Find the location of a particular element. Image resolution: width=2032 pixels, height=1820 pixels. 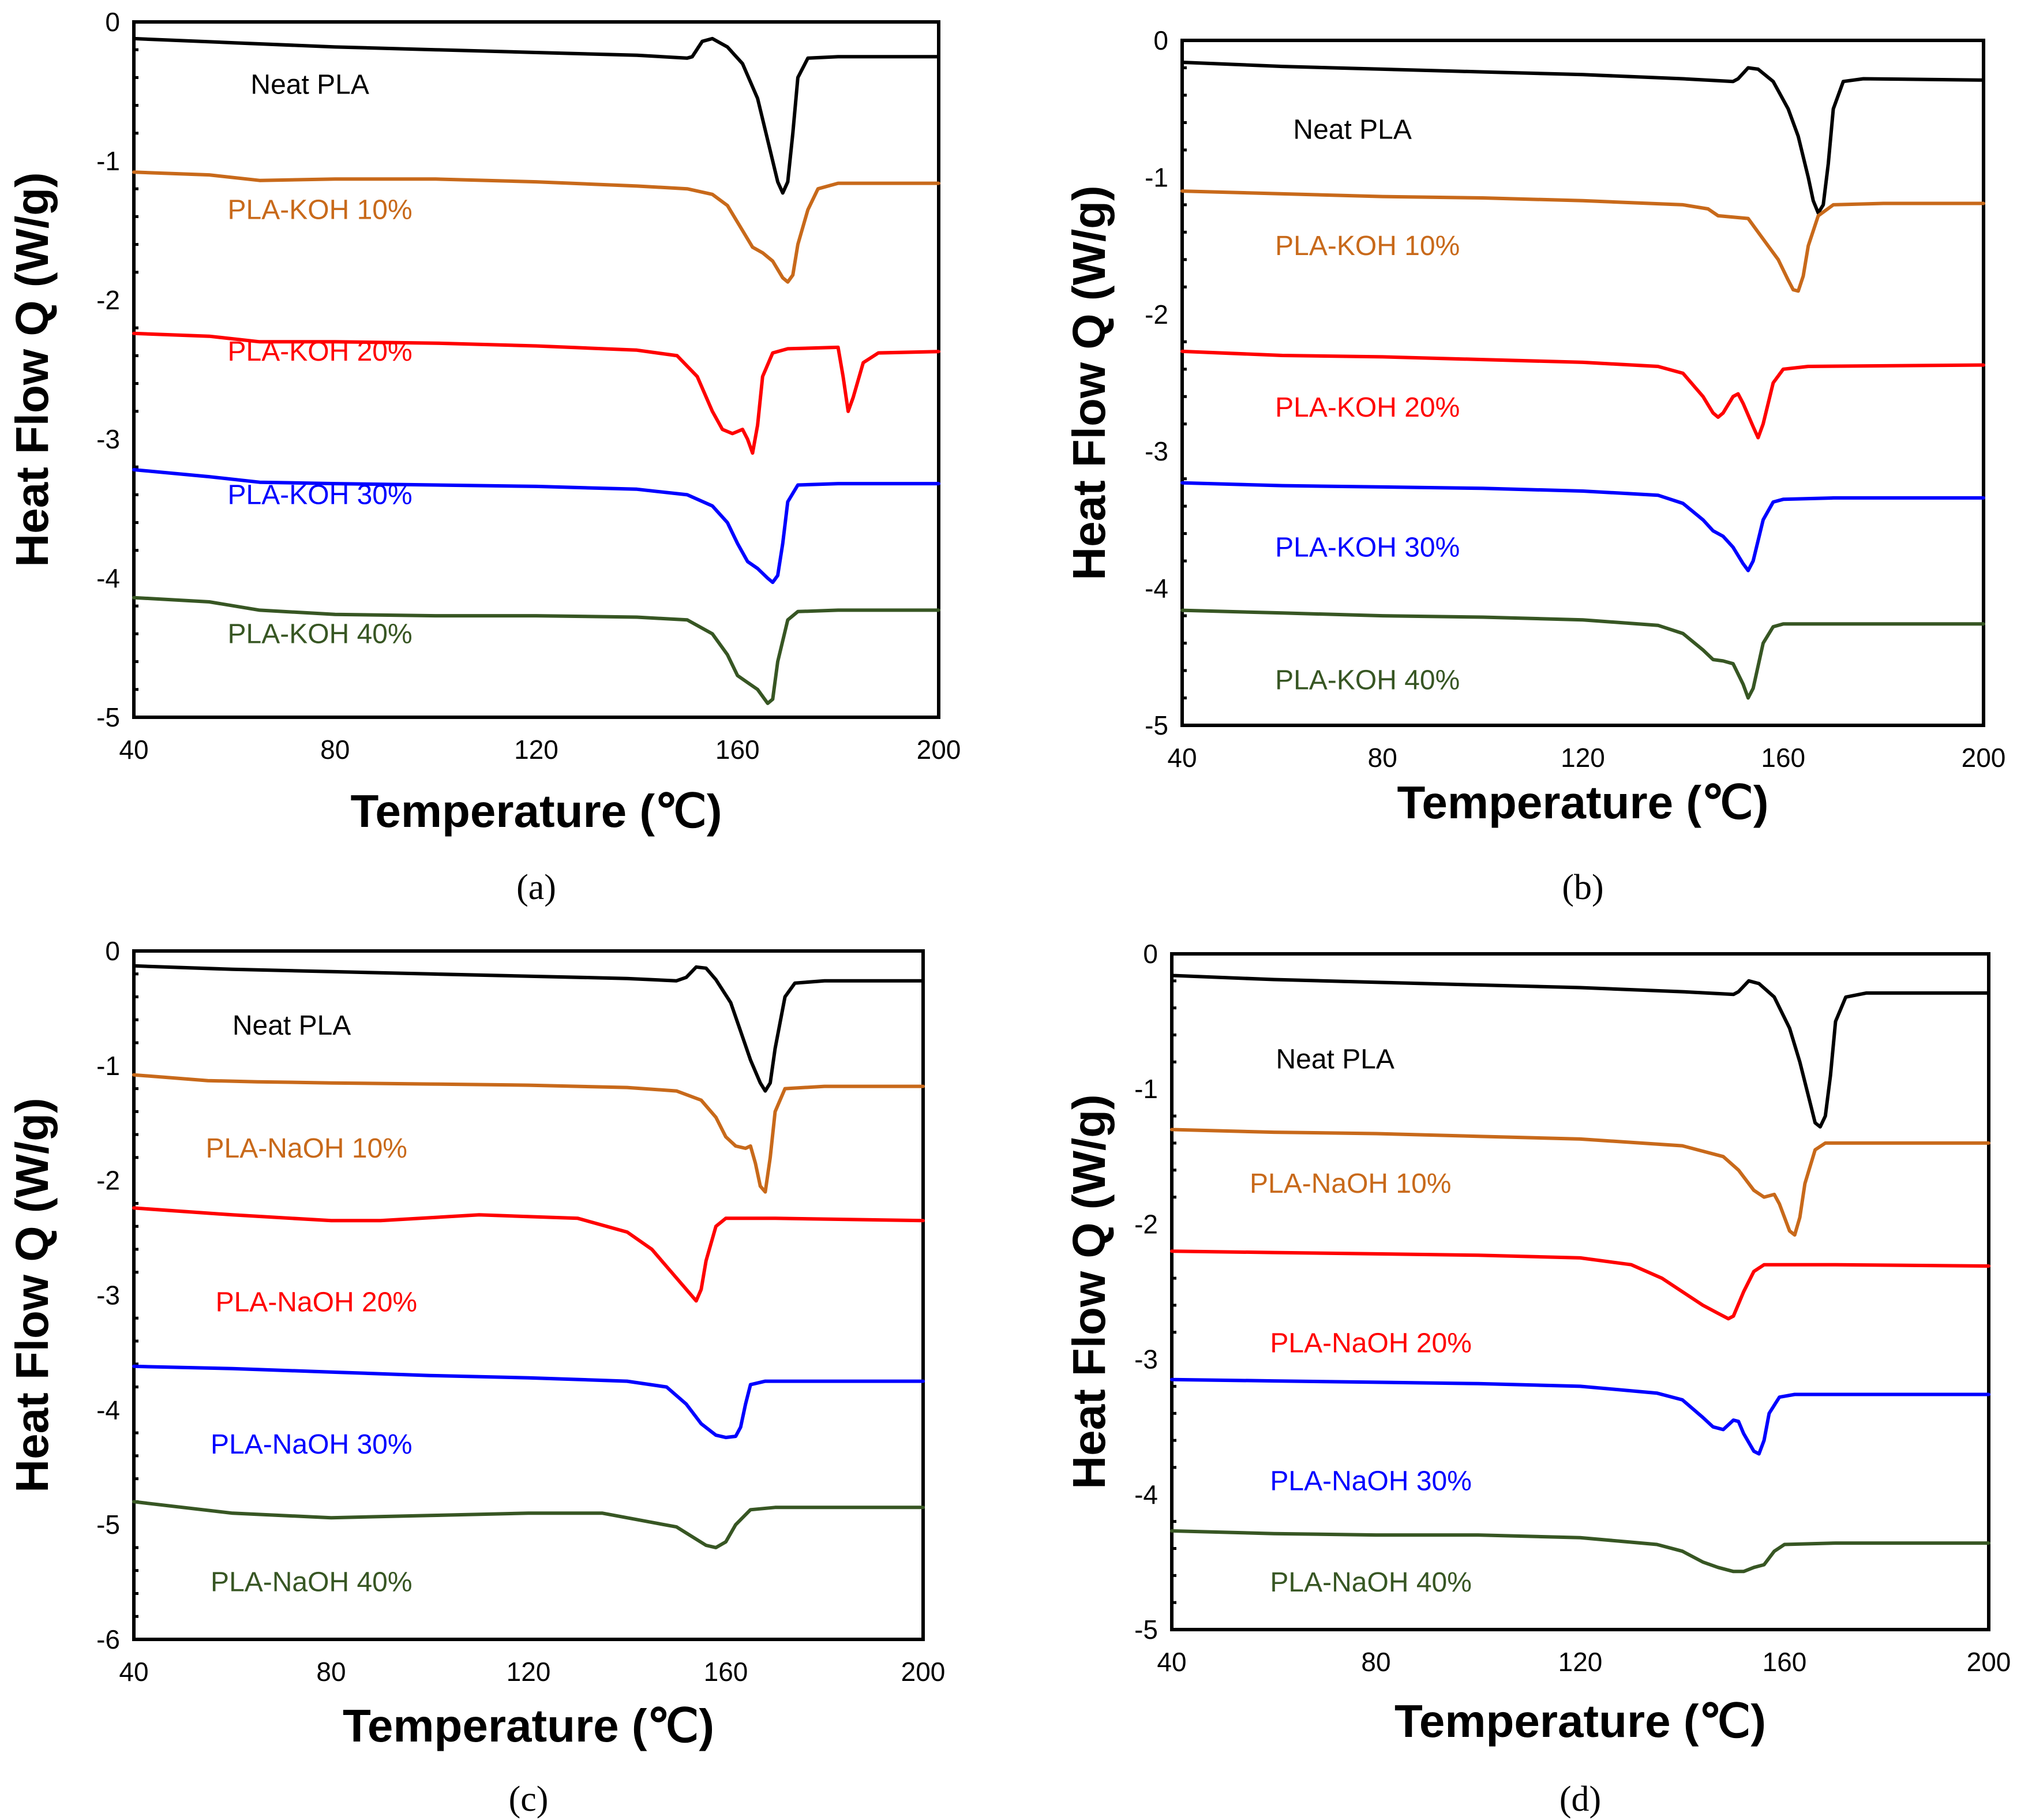

y-tick-label: -6 is located at coordinates (108, 1639).